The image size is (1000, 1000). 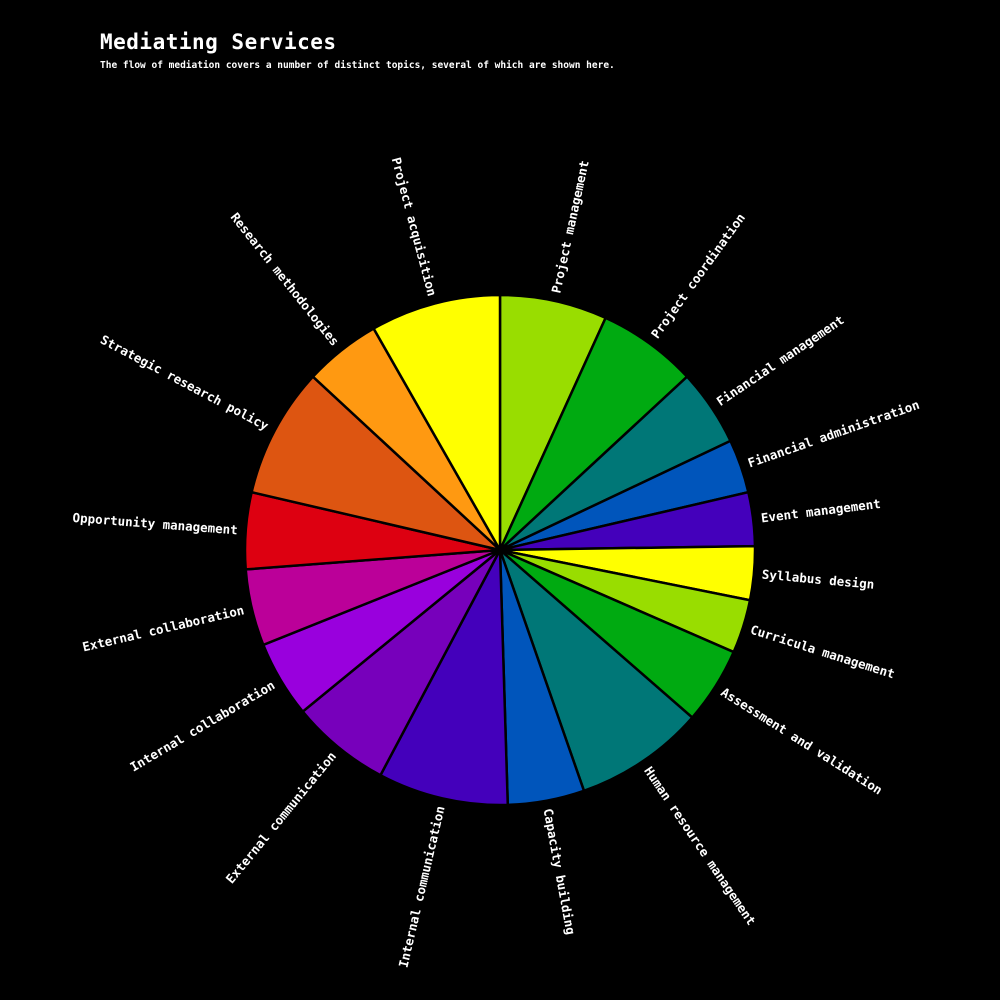 What do you see at coordinates (281, 818) in the screenshot?
I see `slice-label: External communication` at bounding box center [281, 818].